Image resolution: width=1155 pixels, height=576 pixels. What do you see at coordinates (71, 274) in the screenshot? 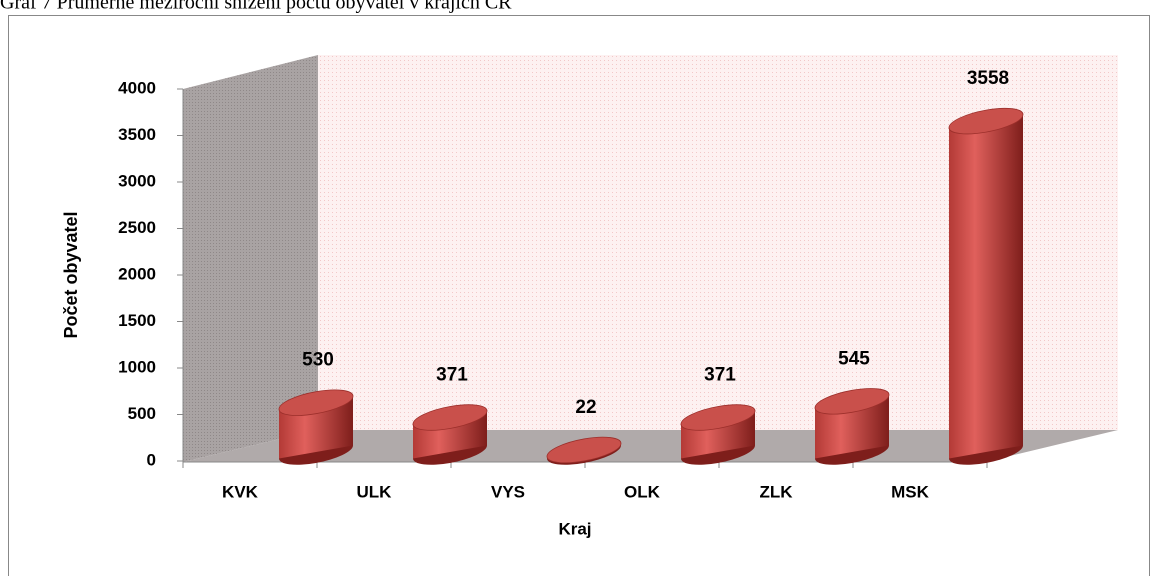
I see `y-axis-label: Počet obyvatel` at bounding box center [71, 274].